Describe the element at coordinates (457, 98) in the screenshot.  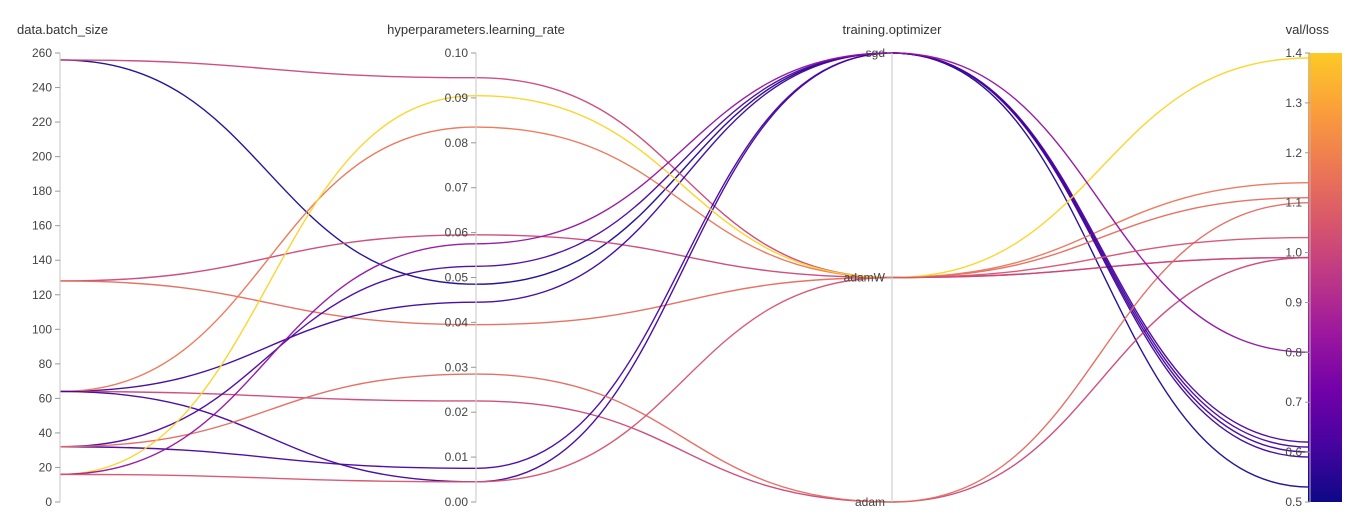
I see `tick-label: 0.09` at that location.